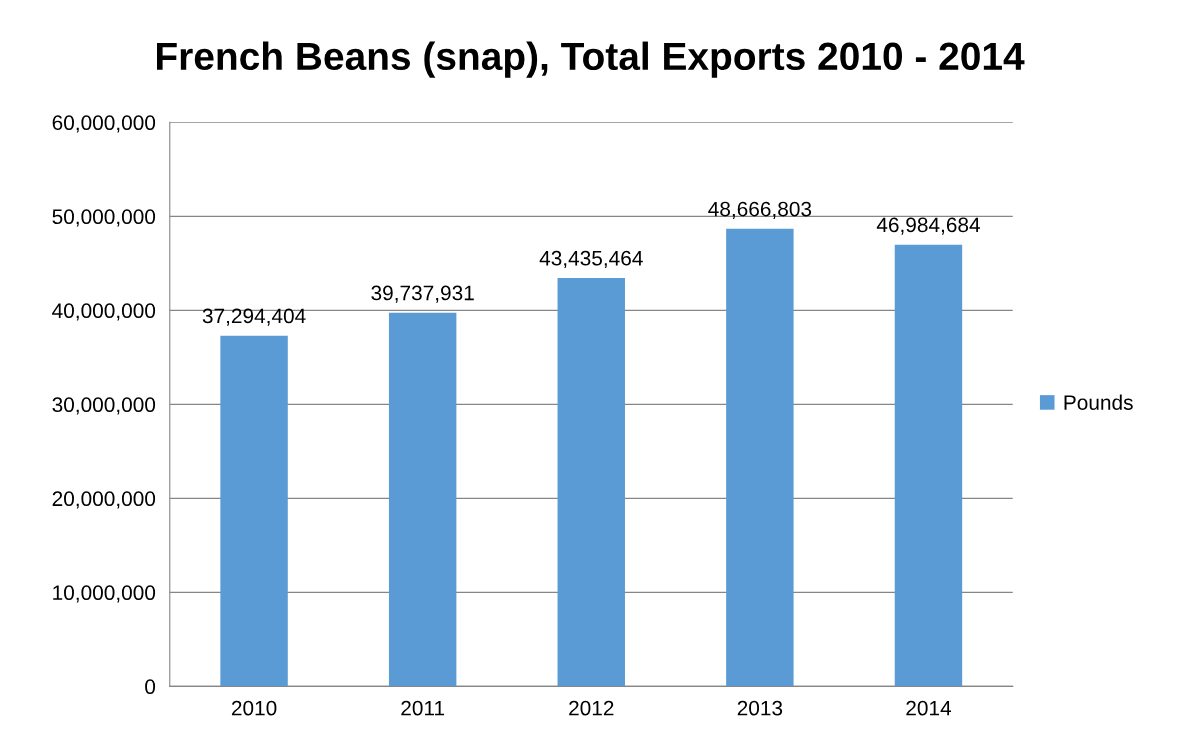 The width and height of the screenshot is (1179, 746). What do you see at coordinates (928, 226) in the screenshot?
I see `data-label: 46,984,684` at bounding box center [928, 226].